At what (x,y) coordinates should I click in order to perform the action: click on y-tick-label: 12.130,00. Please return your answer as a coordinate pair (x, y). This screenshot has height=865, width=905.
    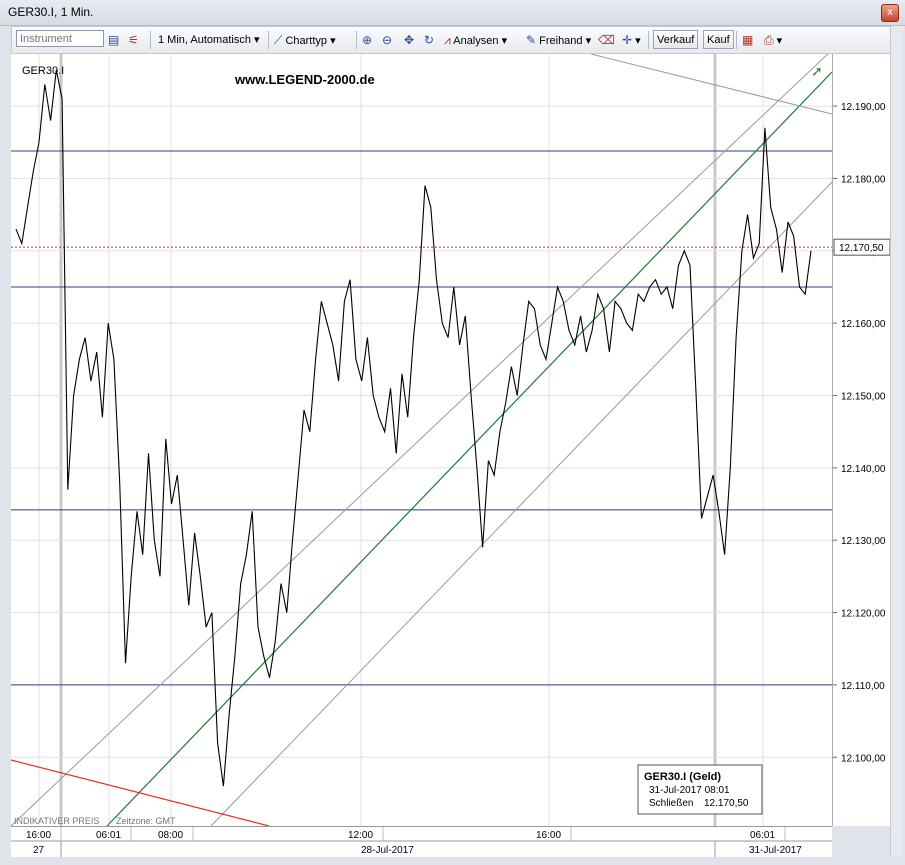
    Looking at the image, I should click on (863, 541).